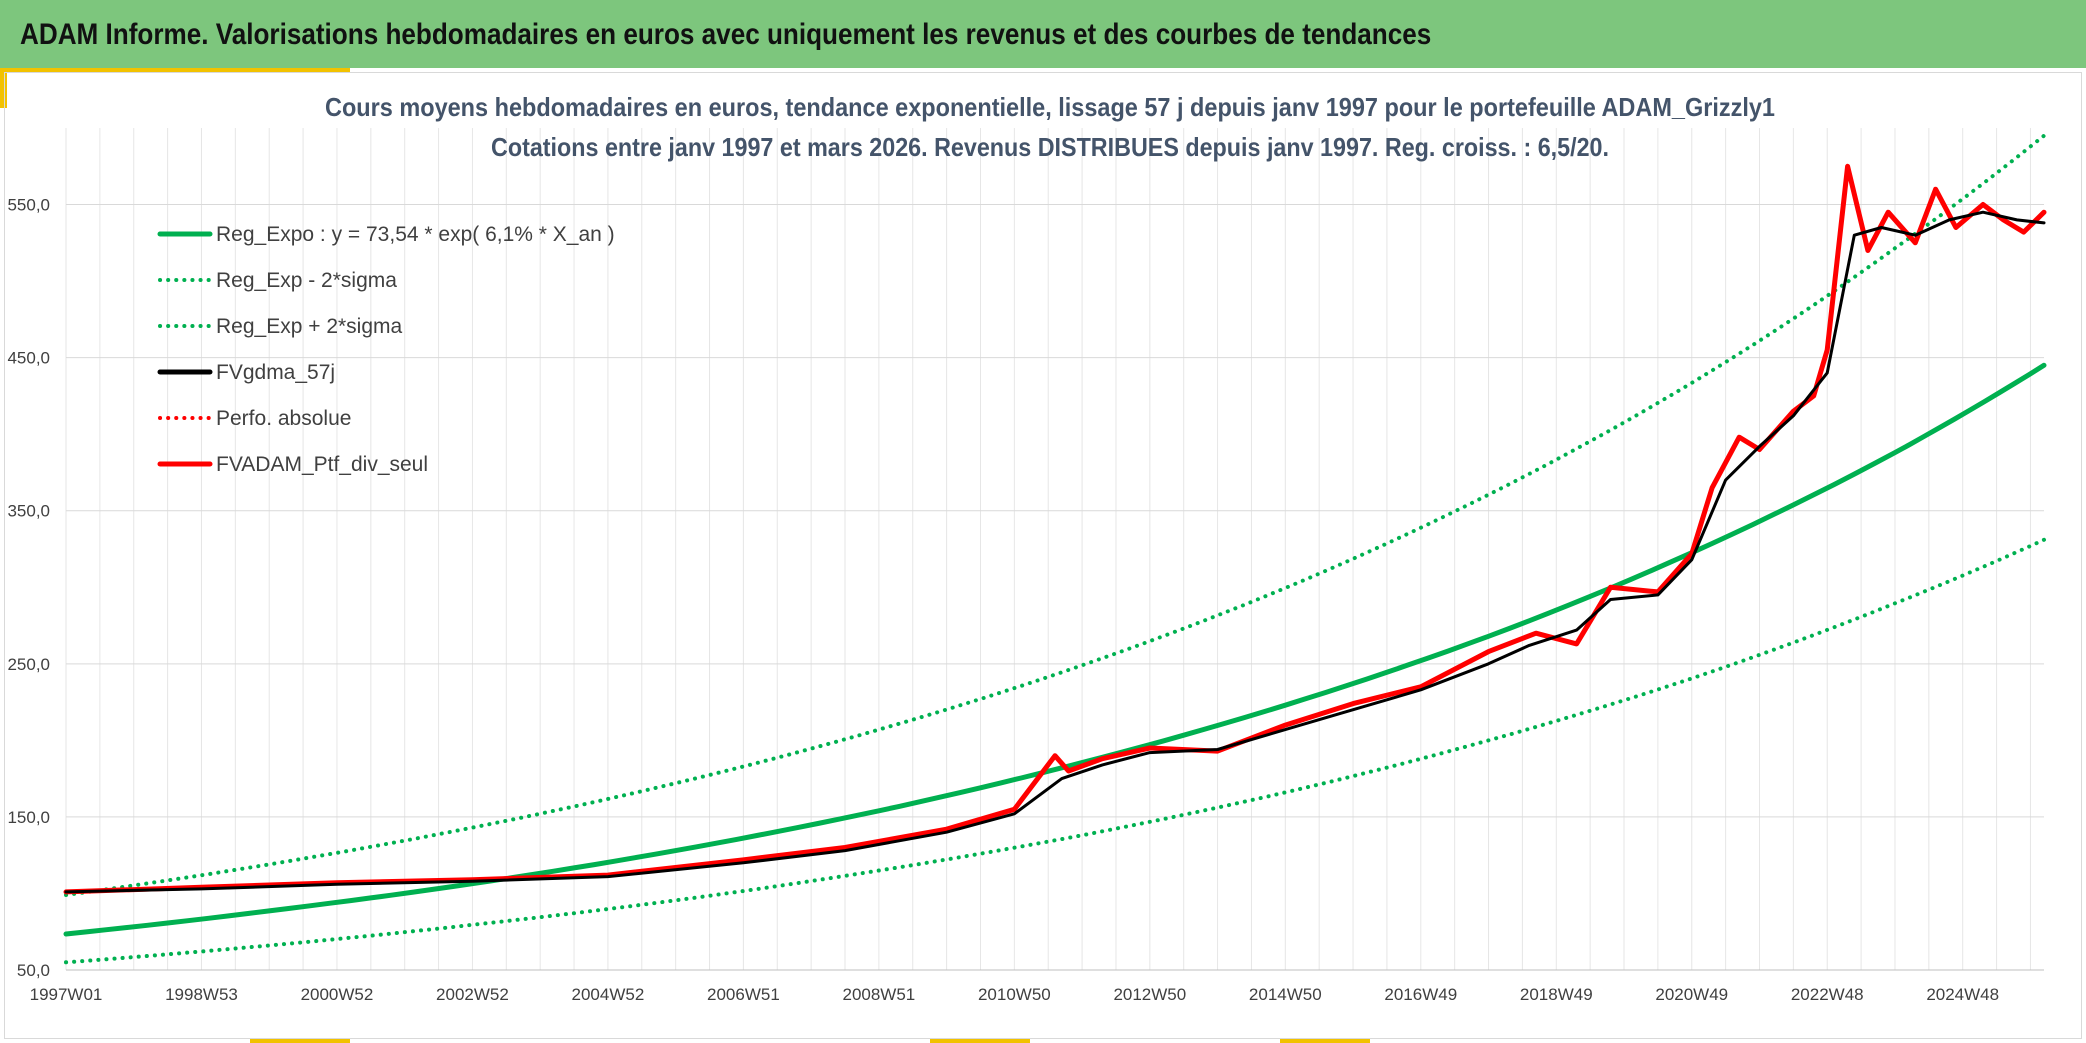 The image size is (2086, 1043). I want to click on x-tick-label: 2018W49, so click(1556, 994).